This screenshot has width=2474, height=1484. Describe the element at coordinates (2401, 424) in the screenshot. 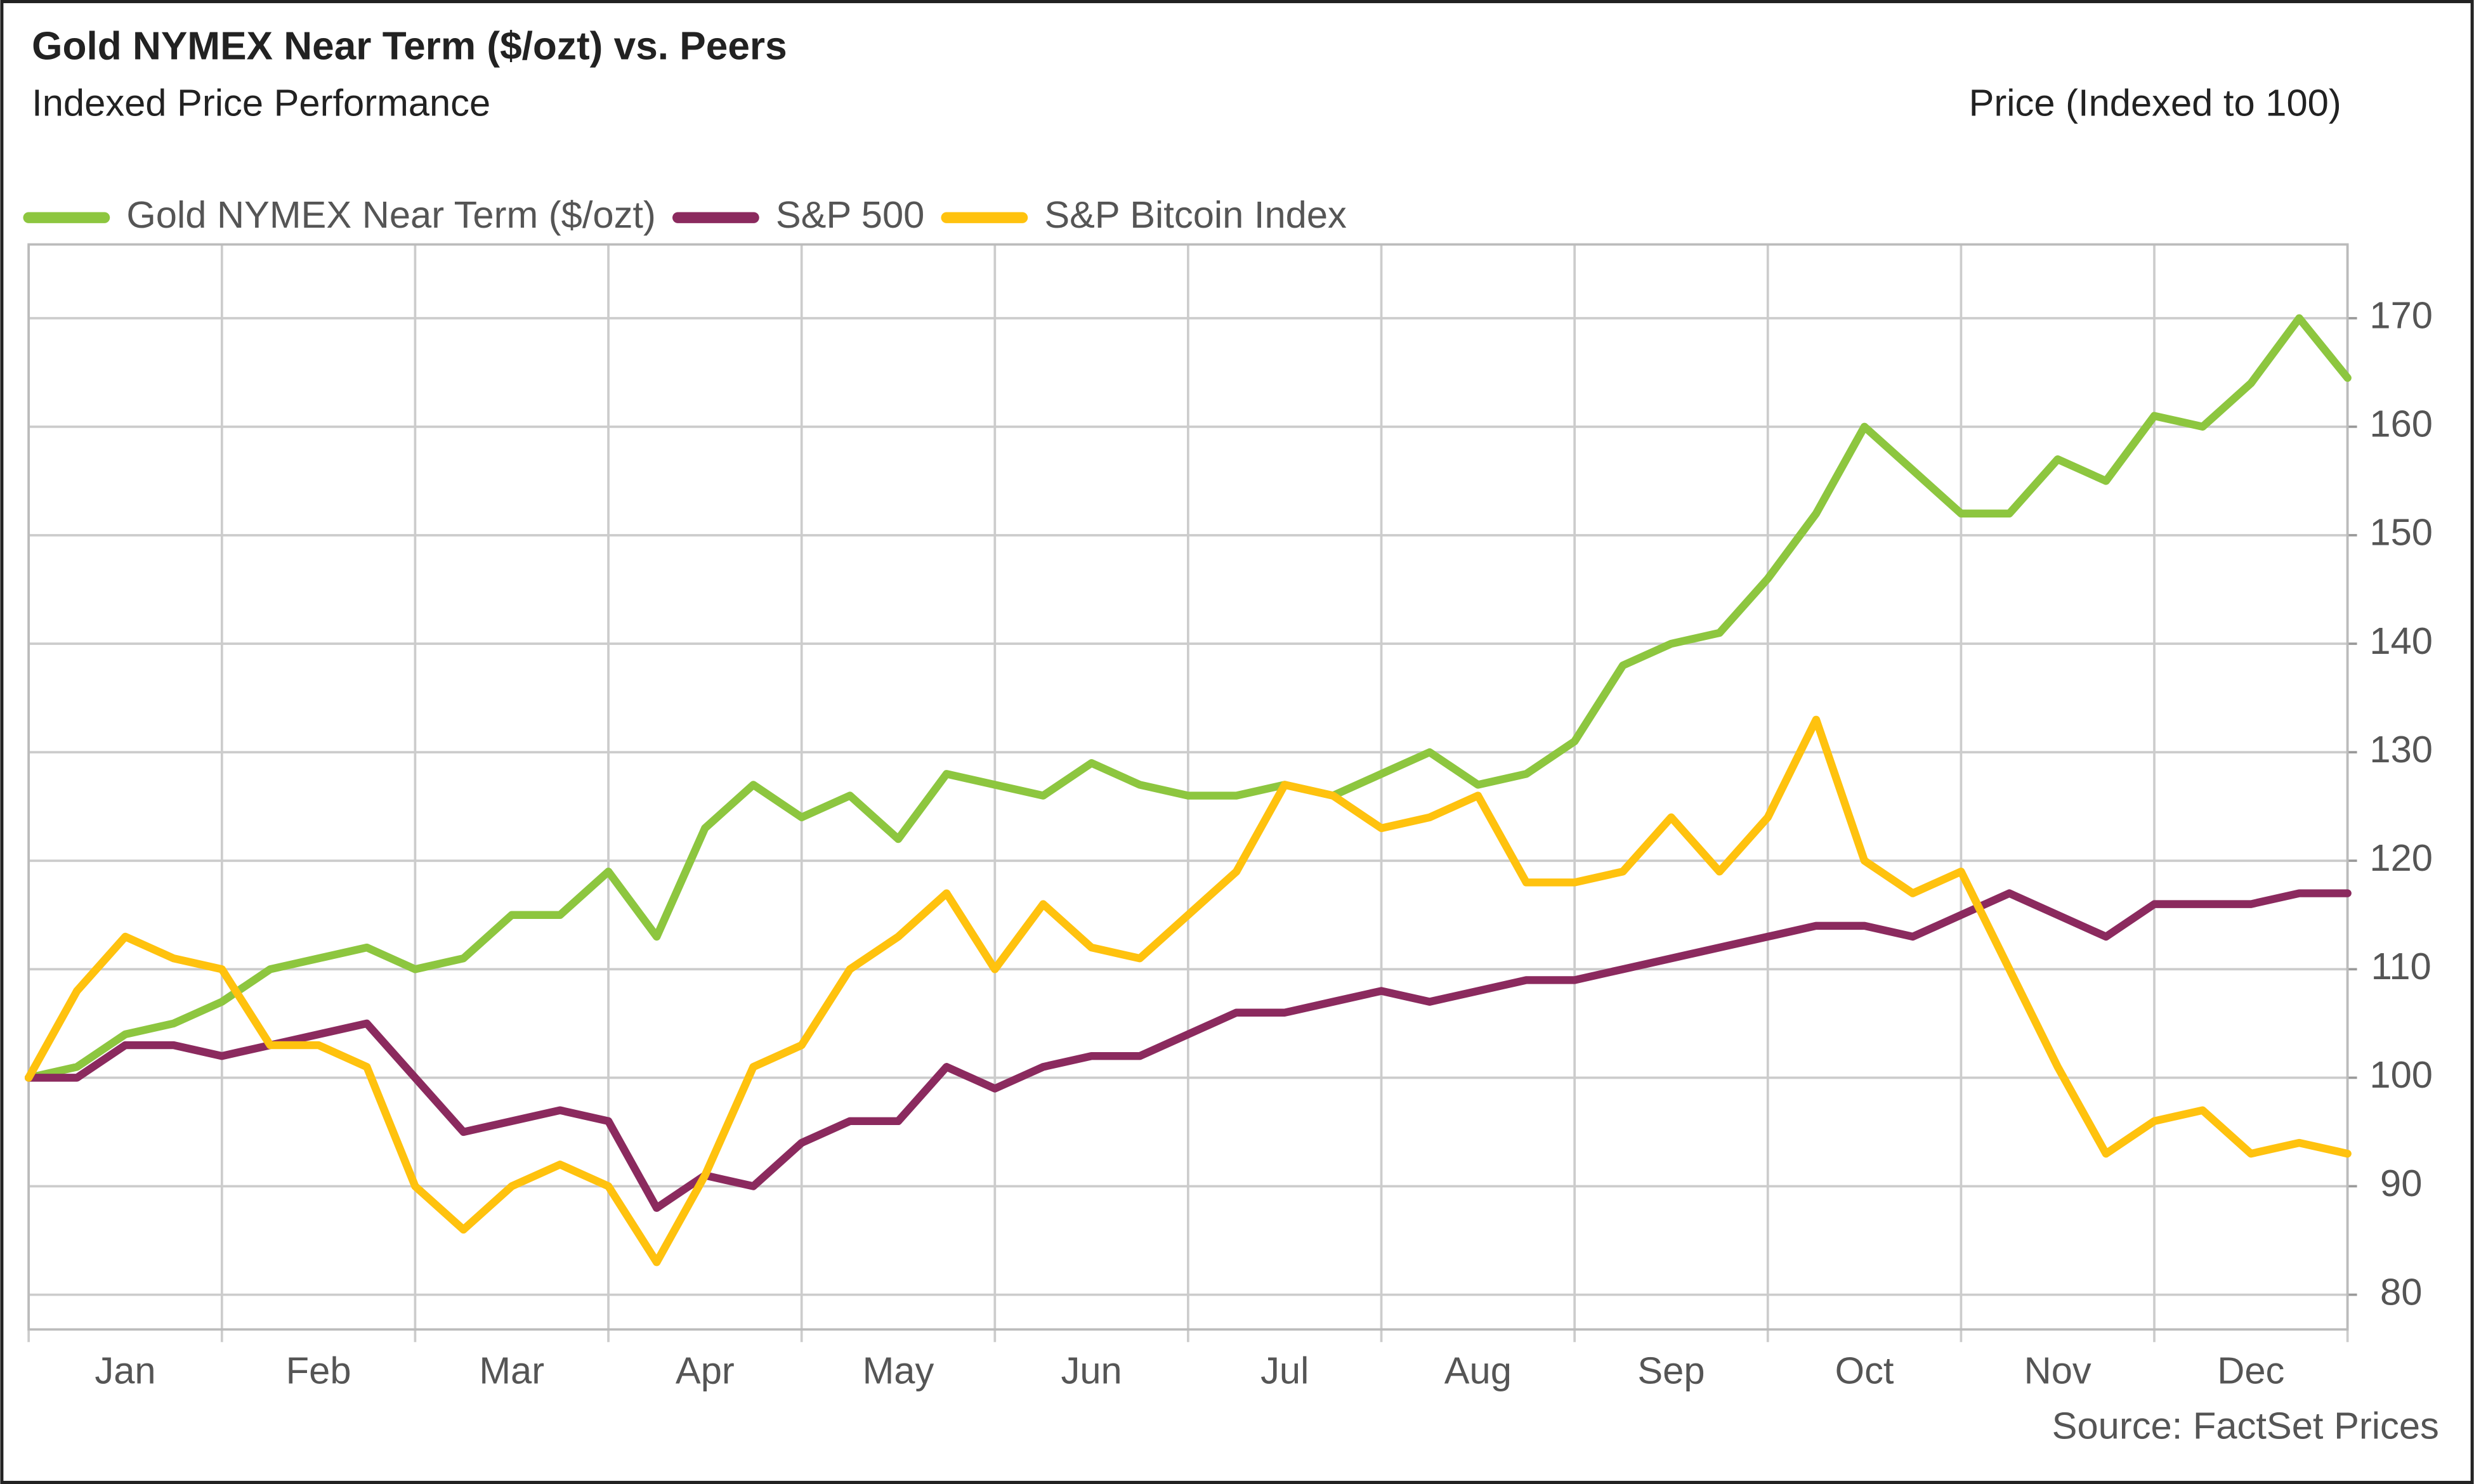

I see `y-tick-label: 160` at that location.